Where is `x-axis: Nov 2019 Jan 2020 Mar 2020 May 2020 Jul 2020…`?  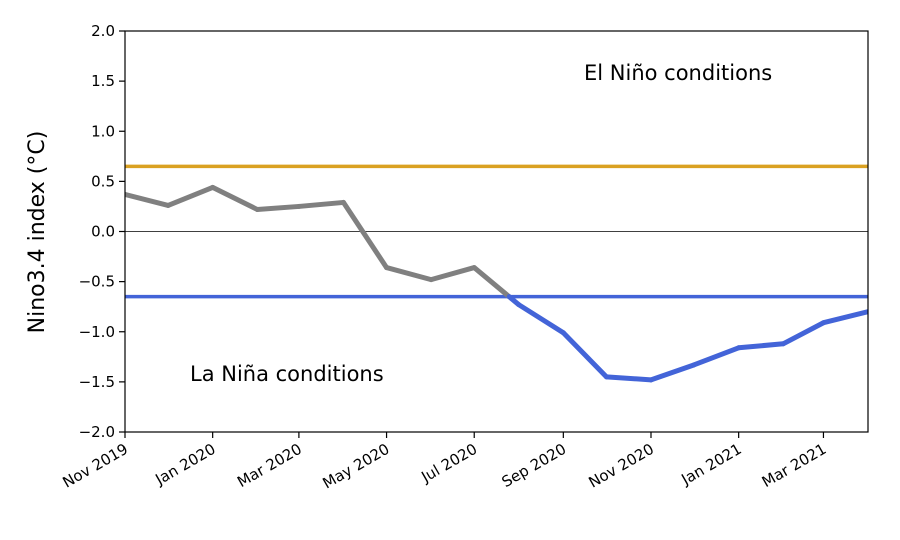 x-axis: Nov 2019 Jan 2020 Mar 2020 May 2020 Jul 2020… is located at coordinates (444, 462).